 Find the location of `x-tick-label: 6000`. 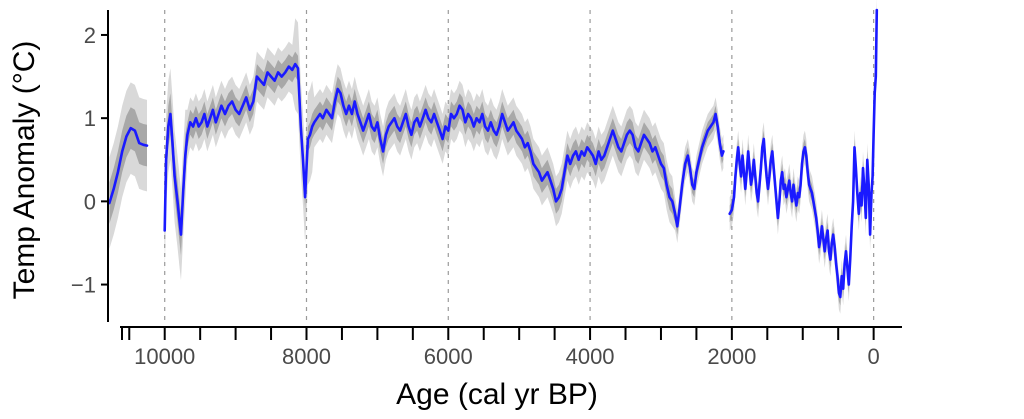

x-tick-label: 6000 is located at coordinates (448, 356).